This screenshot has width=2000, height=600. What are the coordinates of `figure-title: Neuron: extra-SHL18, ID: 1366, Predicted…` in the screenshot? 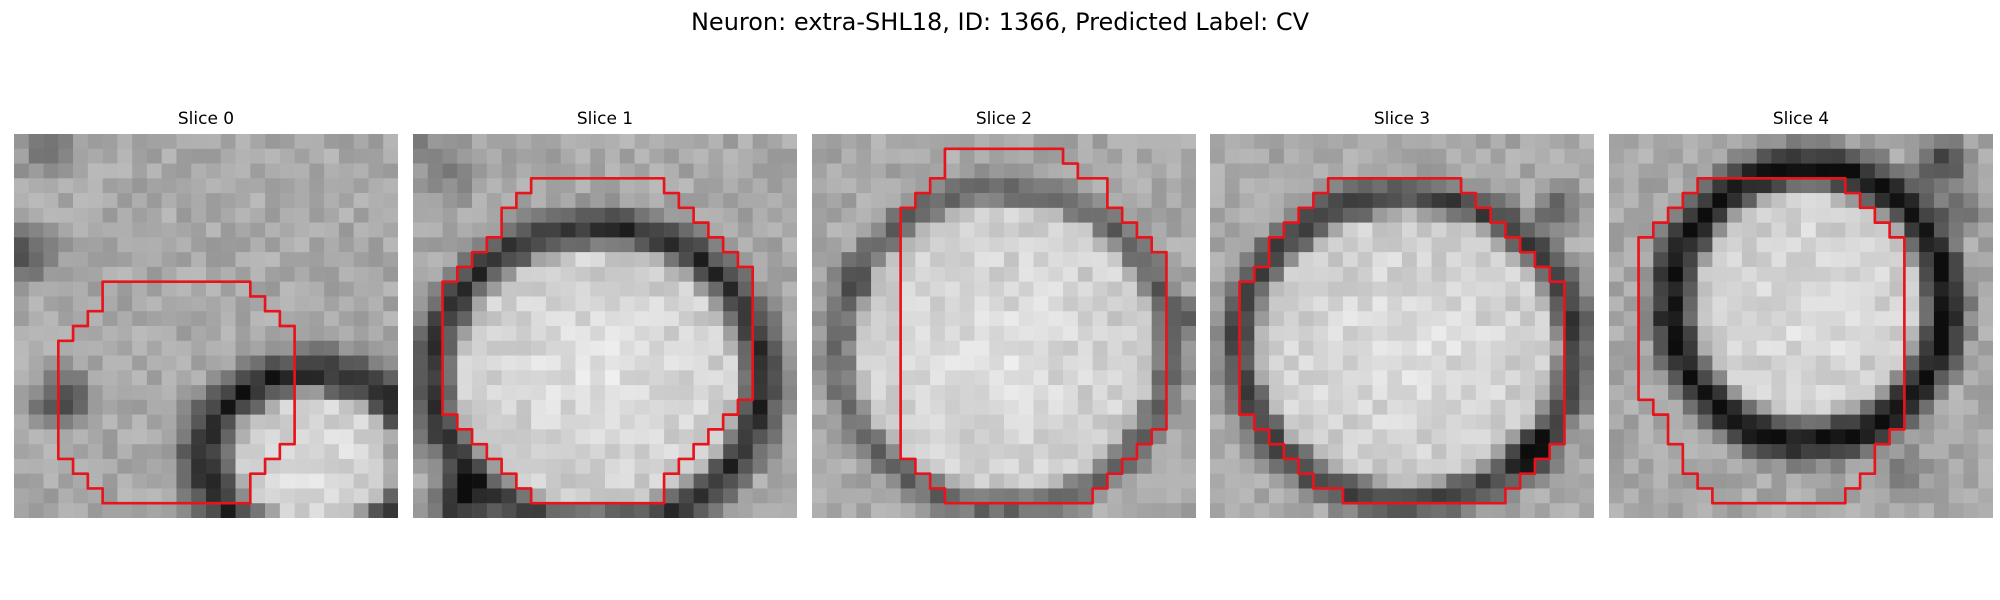 It's located at (1000, 22).